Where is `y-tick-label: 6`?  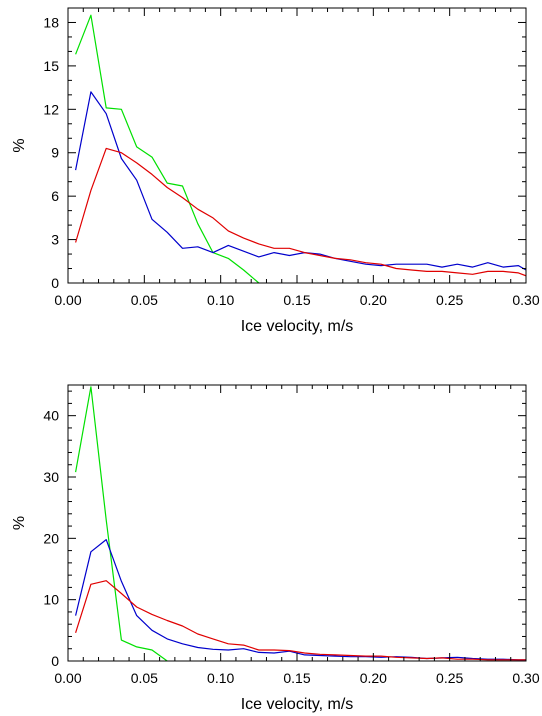 y-tick-label: 6 is located at coordinates (55, 196).